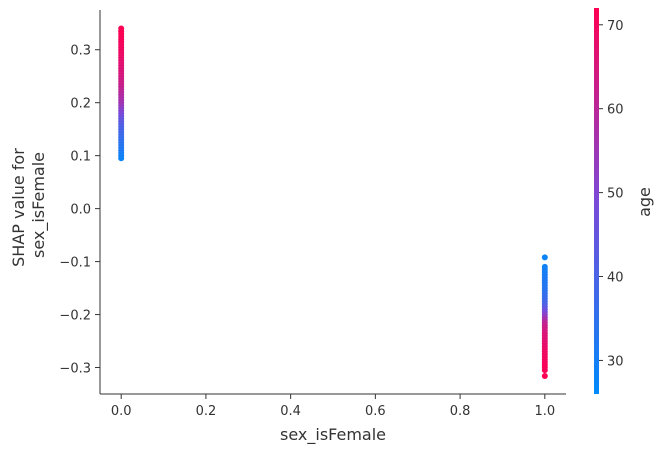  What do you see at coordinates (375, 411) in the screenshot?
I see `x-tick-label: 0.6` at bounding box center [375, 411].